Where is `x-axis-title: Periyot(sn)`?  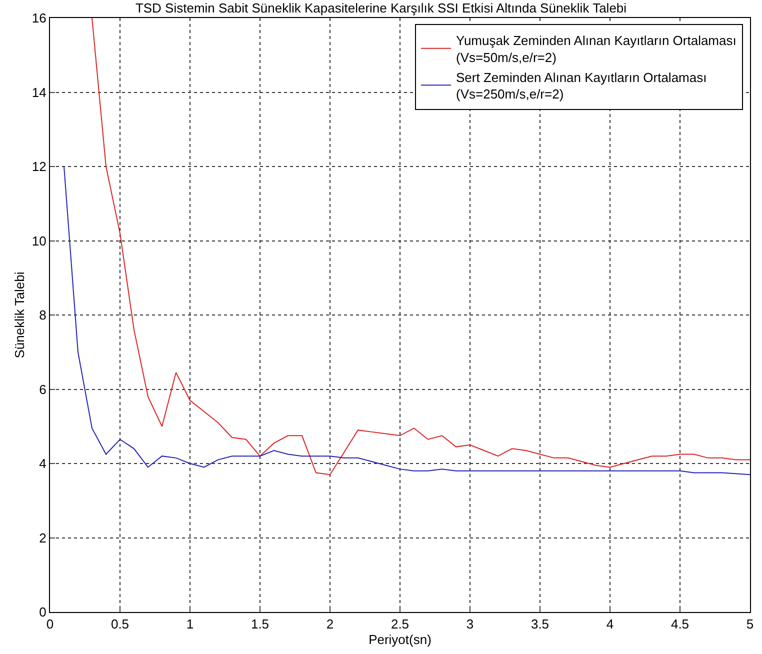
x-axis-title: Periyot(sn) is located at coordinates (400, 640).